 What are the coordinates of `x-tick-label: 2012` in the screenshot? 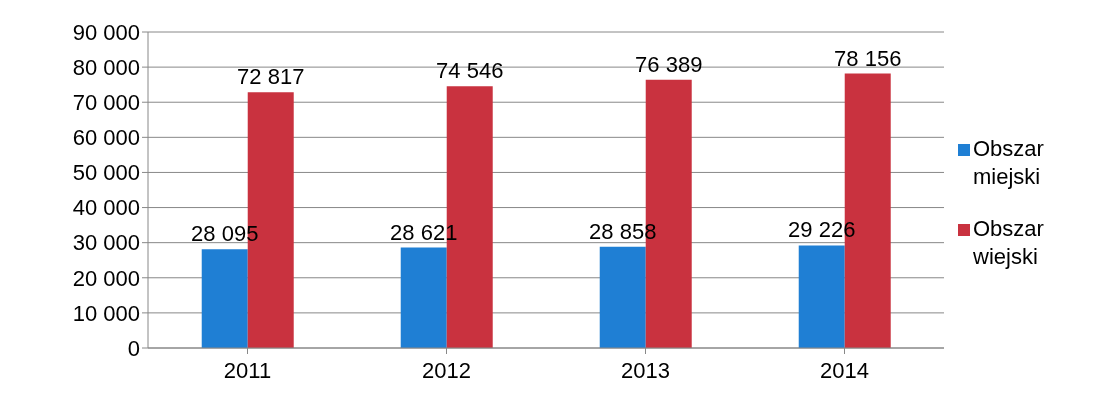 It's located at (446, 370).